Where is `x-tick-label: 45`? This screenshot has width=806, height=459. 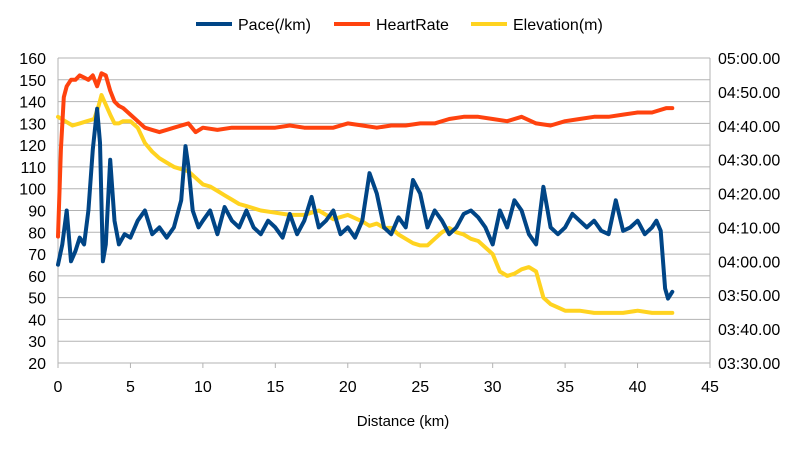
x-tick-label: 45 is located at coordinates (710, 387).